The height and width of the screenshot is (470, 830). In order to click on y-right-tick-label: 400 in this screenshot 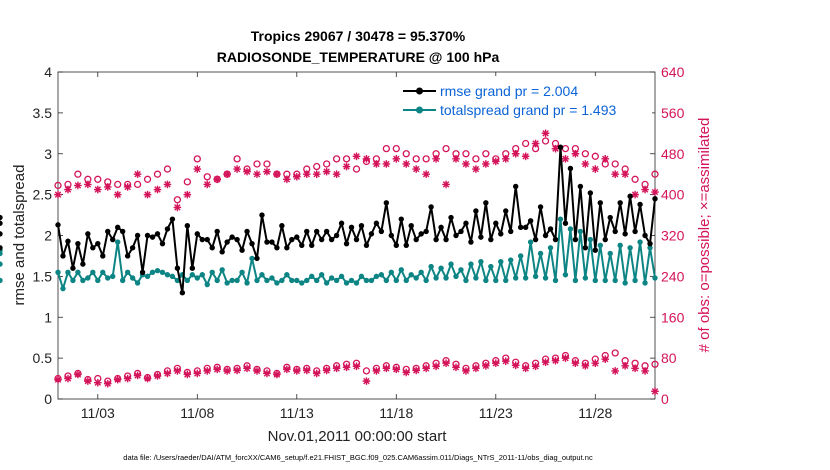, I will do `click(673, 195)`.